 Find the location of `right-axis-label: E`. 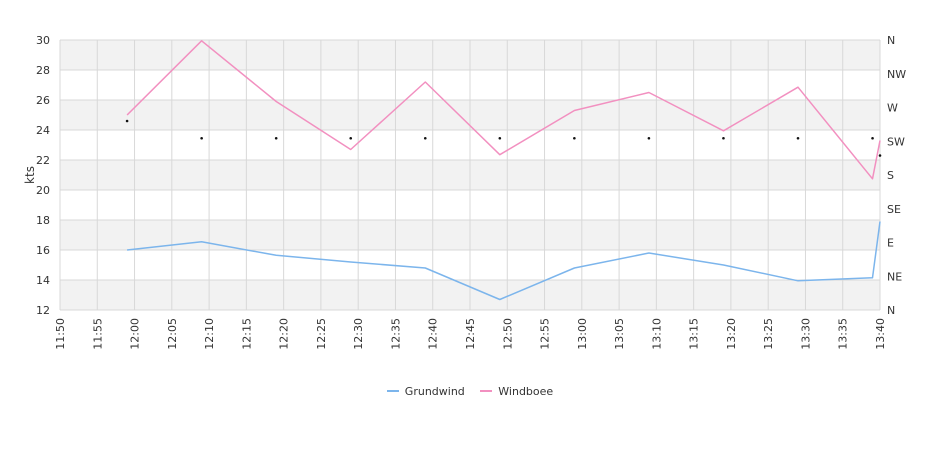

right-axis-label: E is located at coordinates (890, 243).